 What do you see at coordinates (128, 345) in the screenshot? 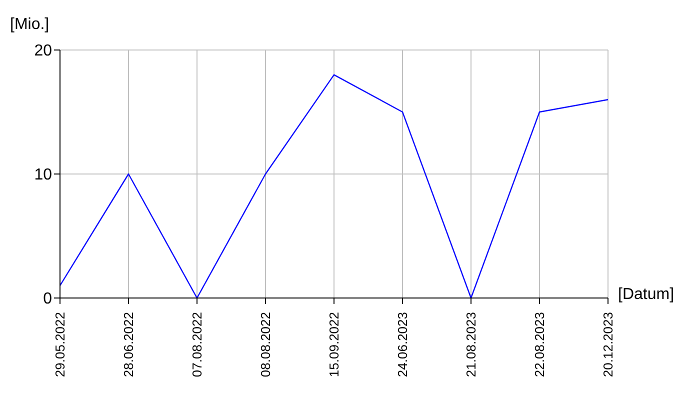
I see `x-tick-label: 28.06.2022` at bounding box center [128, 345].